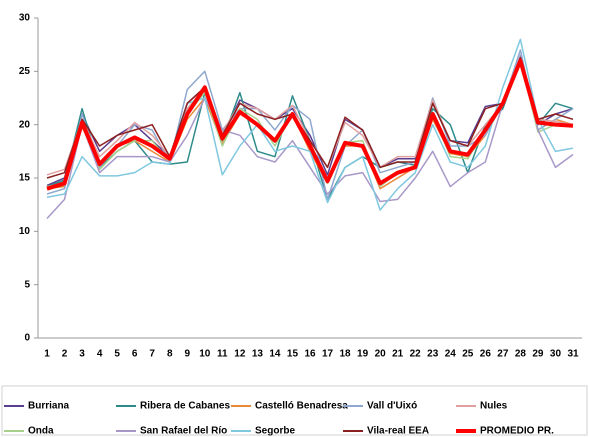  I want to click on x-tick-label: 27, so click(503, 354).